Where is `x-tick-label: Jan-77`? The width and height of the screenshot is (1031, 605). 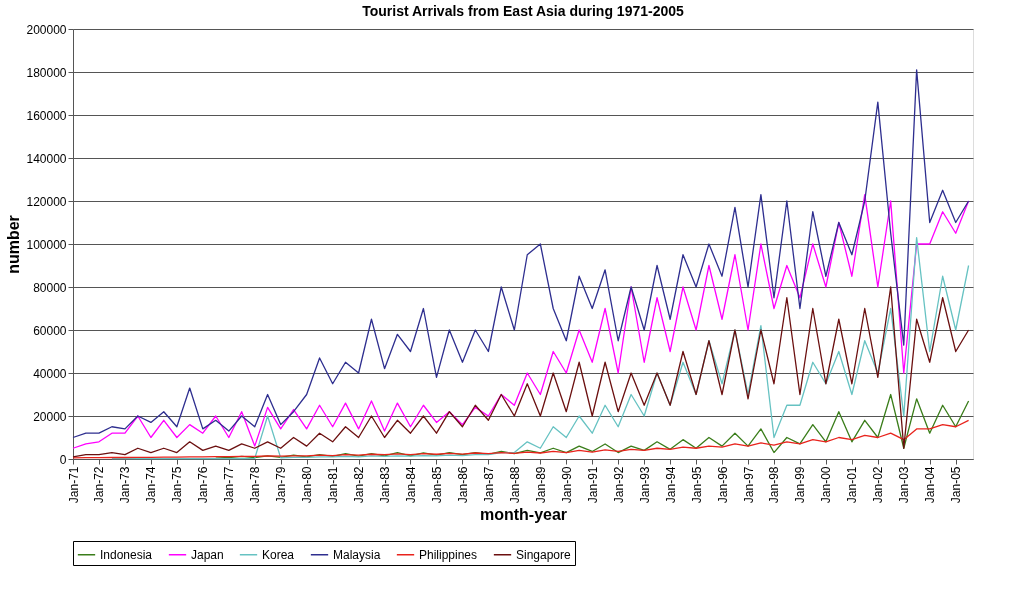 x-tick-label: Jan-77 is located at coordinates (229, 485).